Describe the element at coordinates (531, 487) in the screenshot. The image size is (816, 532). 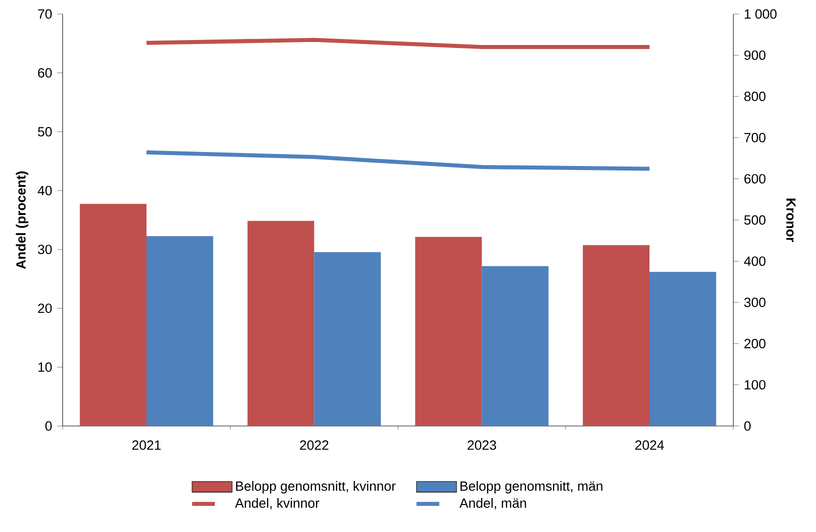
I see `legend-label: Belopp genomsnitt, män` at that location.